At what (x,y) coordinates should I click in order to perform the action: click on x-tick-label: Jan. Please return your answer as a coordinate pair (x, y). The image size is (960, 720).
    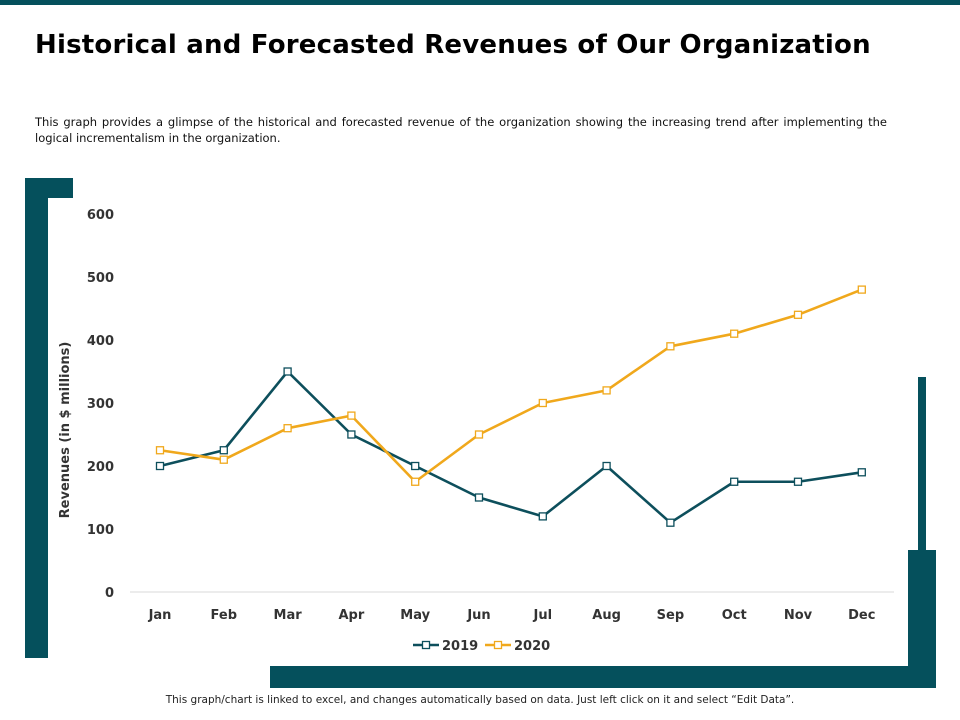
    Looking at the image, I should click on (160, 615).